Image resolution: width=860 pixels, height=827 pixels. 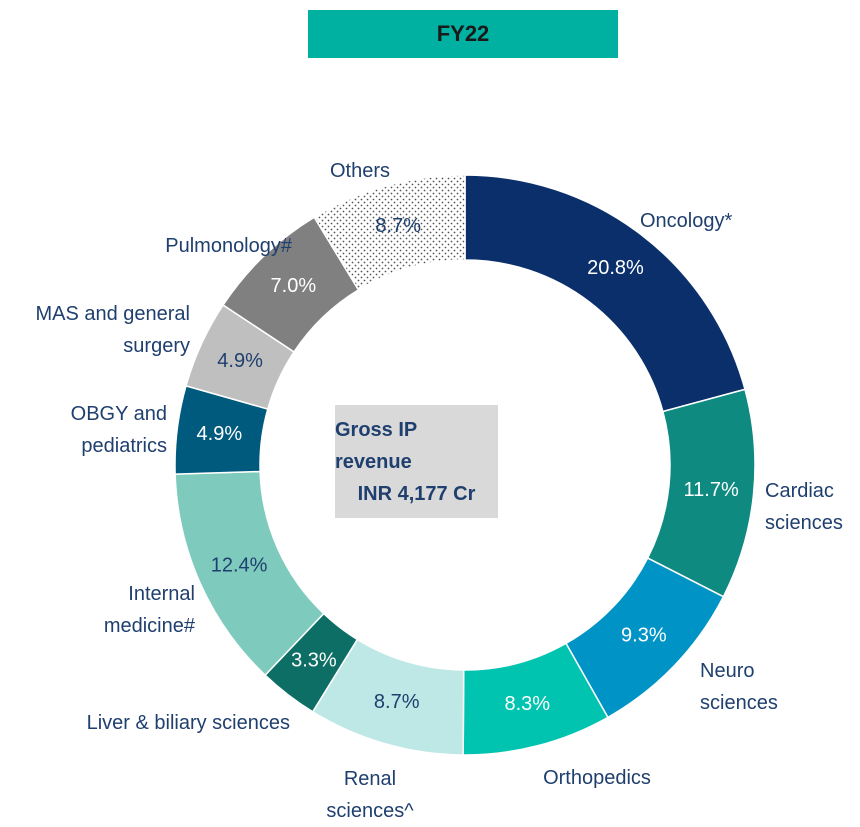 What do you see at coordinates (314, 660) in the screenshot?
I see `value-label: 3.3%` at bounding box center [314, 660].